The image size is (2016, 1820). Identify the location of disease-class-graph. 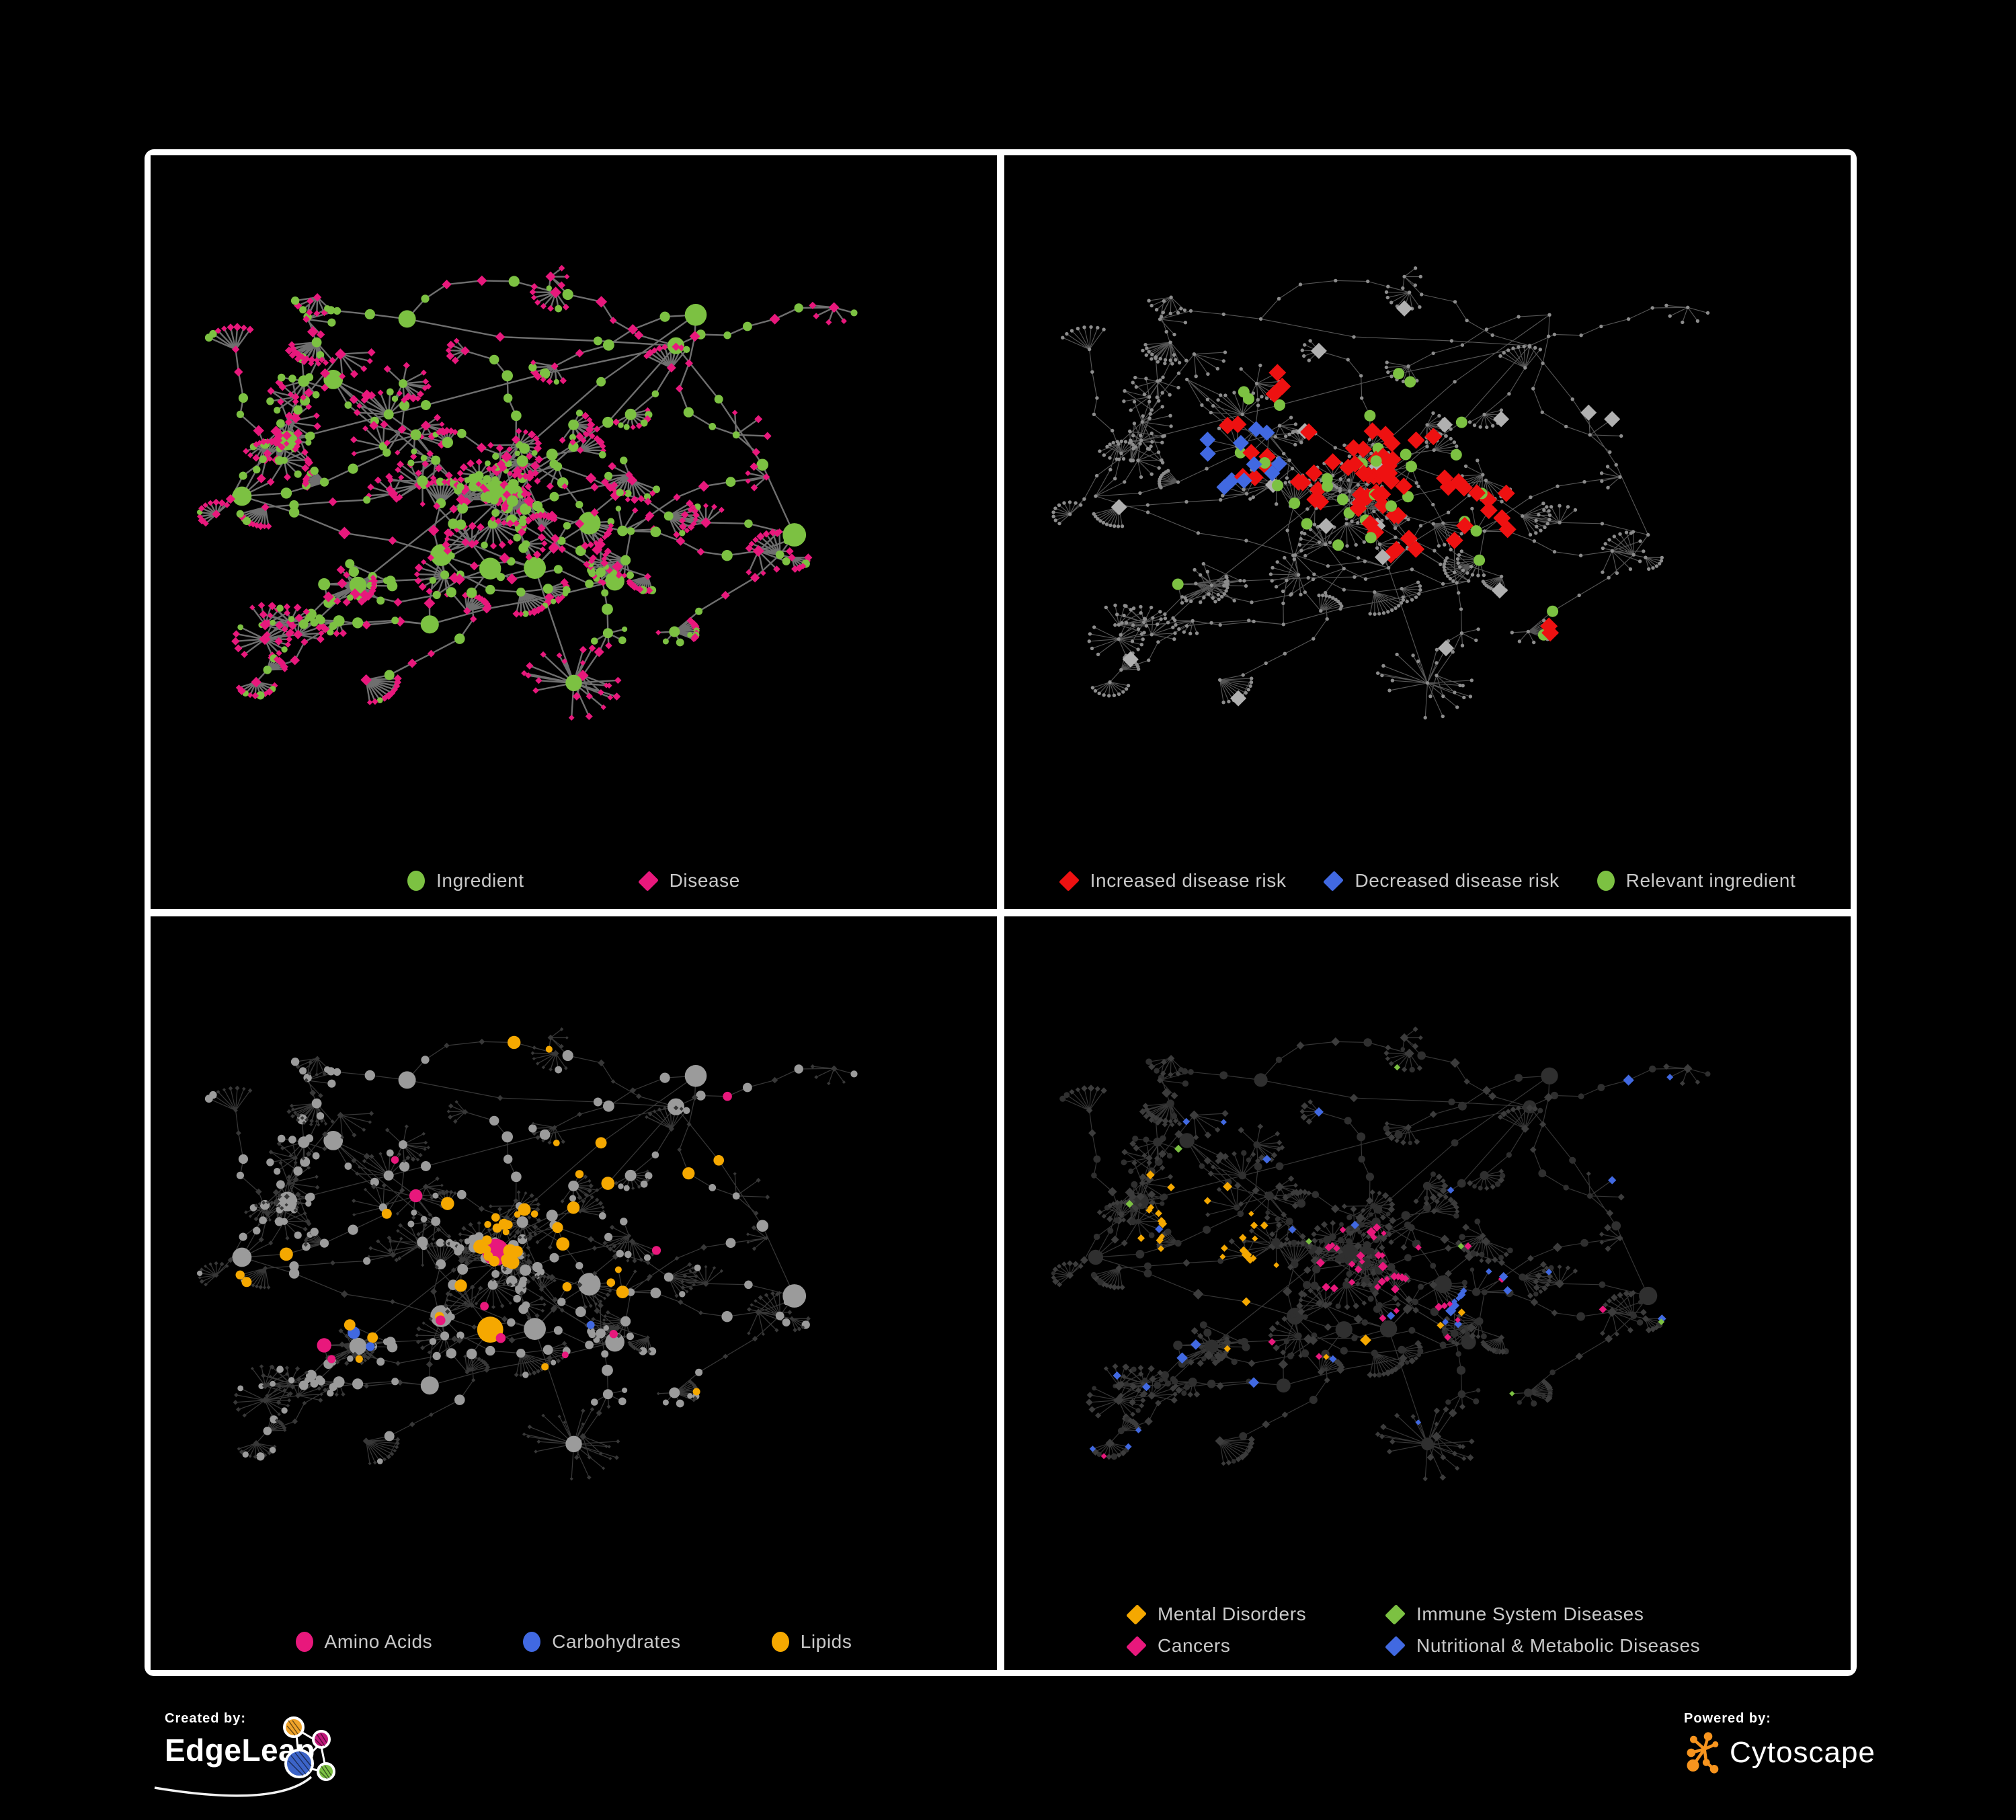
(1381, 1254).